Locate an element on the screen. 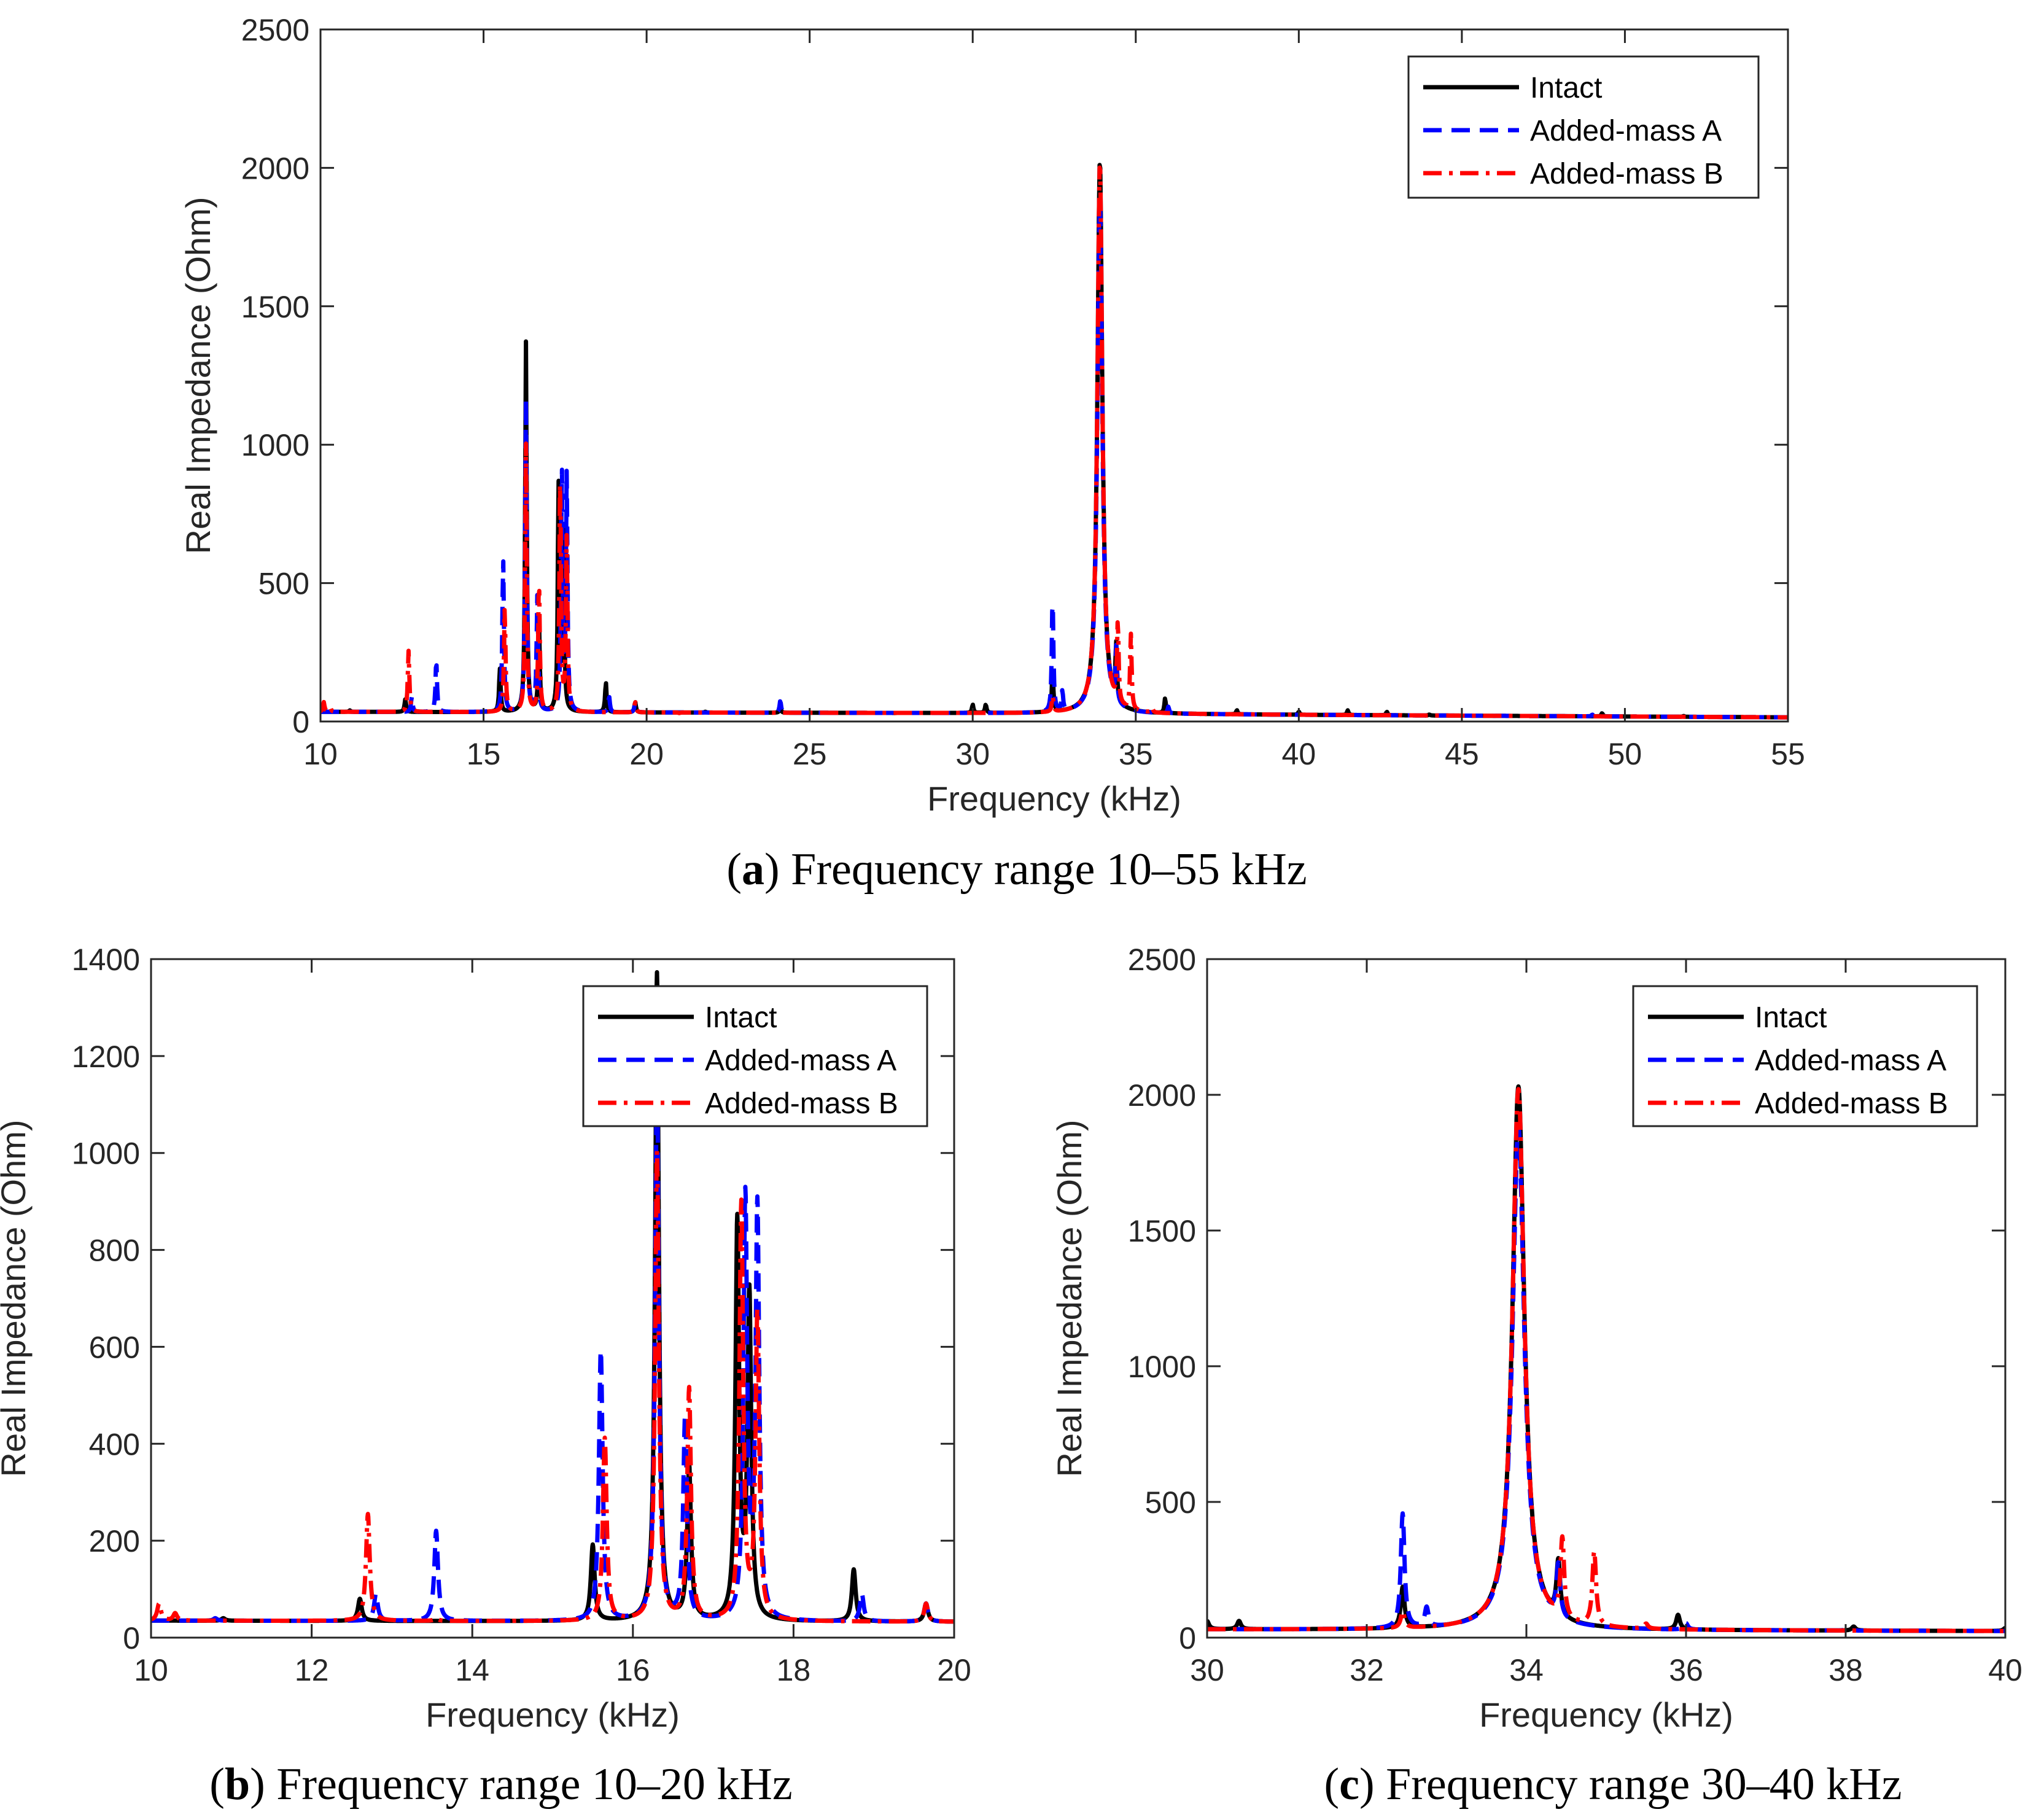 The width and height of the screenshot is (2036, 1820). panel-caption: (c) Frequency range 30–40 kHz is located at coordinates (1613, 1784).